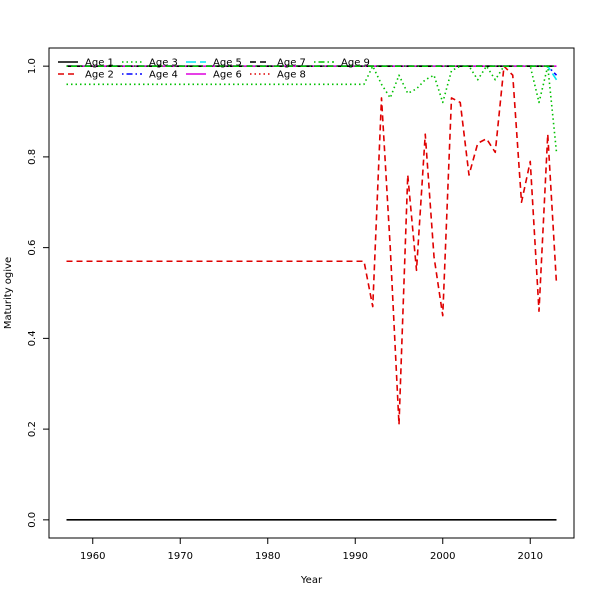 Image resolution: width=600 pixels, height=600 pixels. I want to click on x-tick-label: 1990, so click(355, 556).